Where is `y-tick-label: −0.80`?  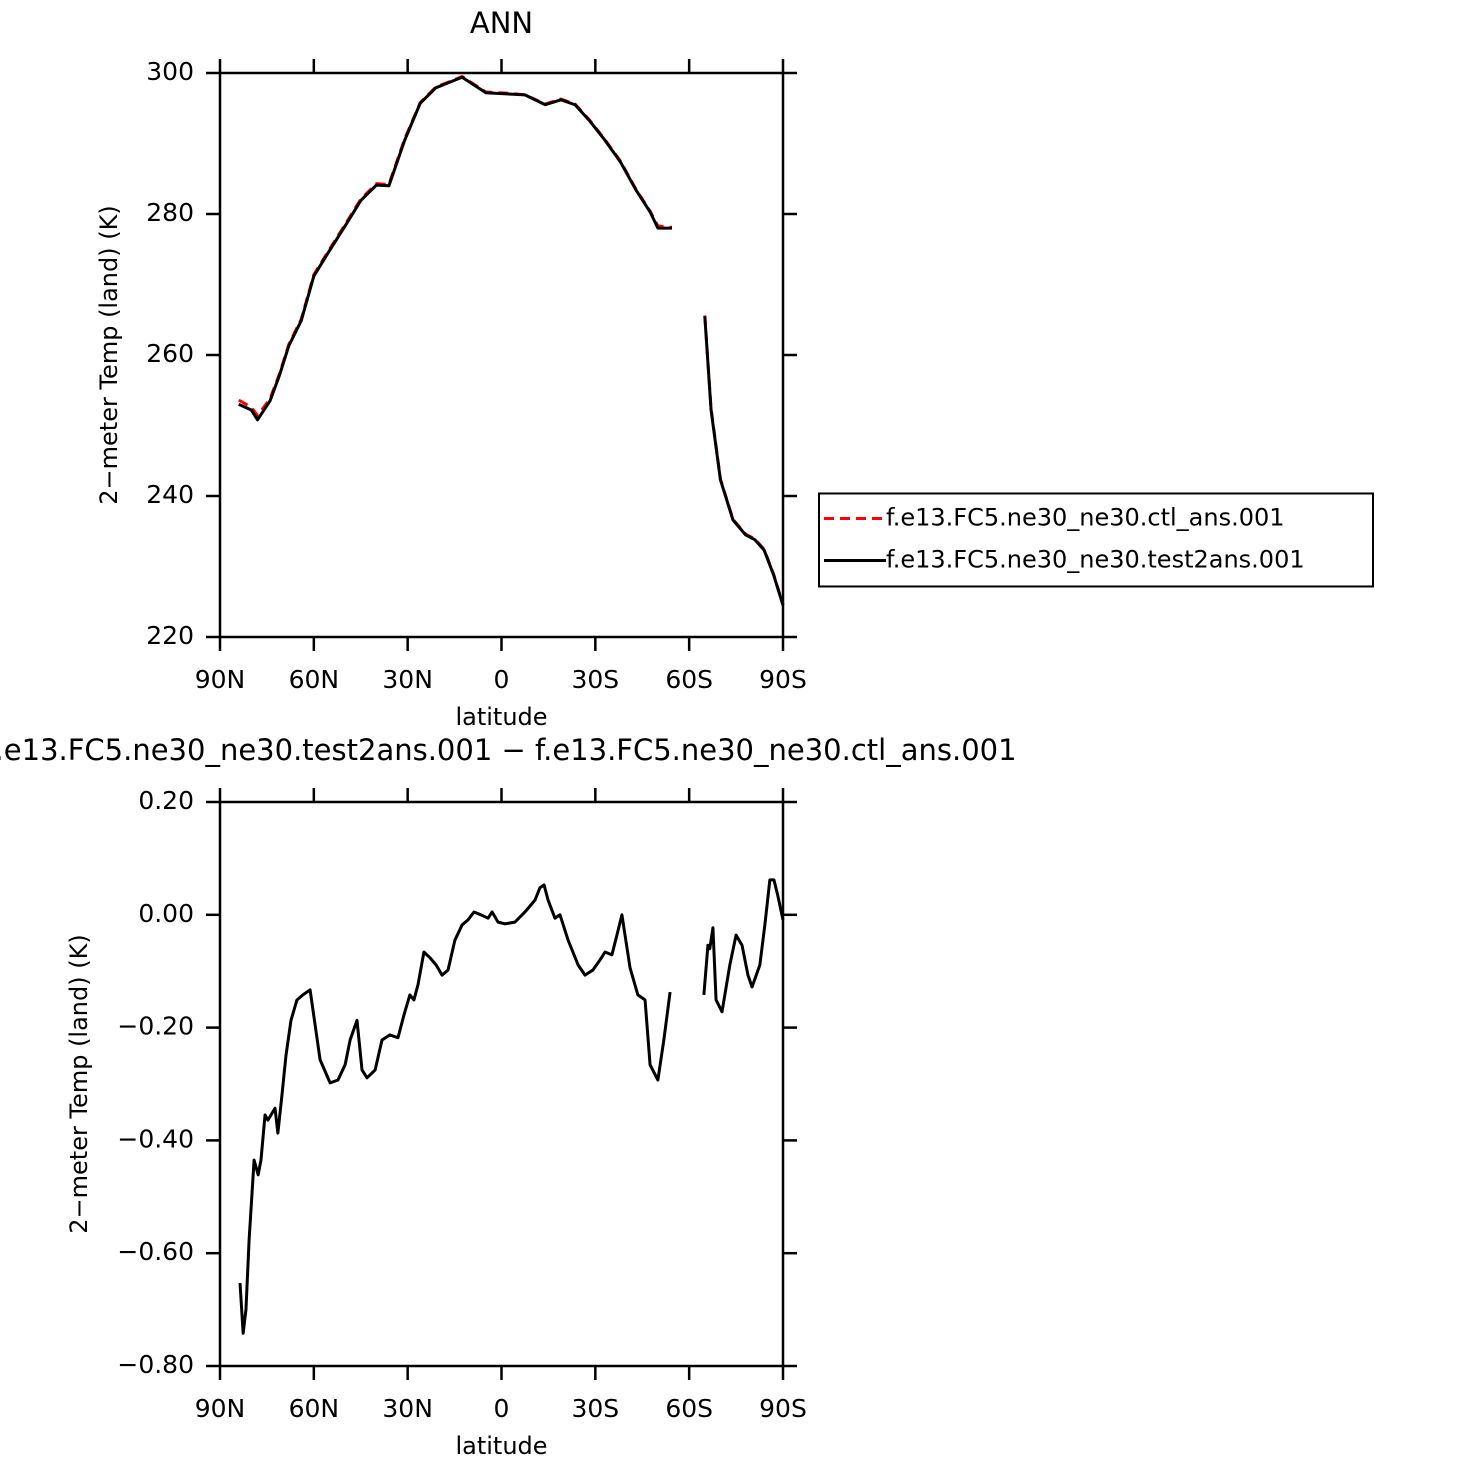 y-tick-label: −0.80 is located at coordinates (155, 1364).